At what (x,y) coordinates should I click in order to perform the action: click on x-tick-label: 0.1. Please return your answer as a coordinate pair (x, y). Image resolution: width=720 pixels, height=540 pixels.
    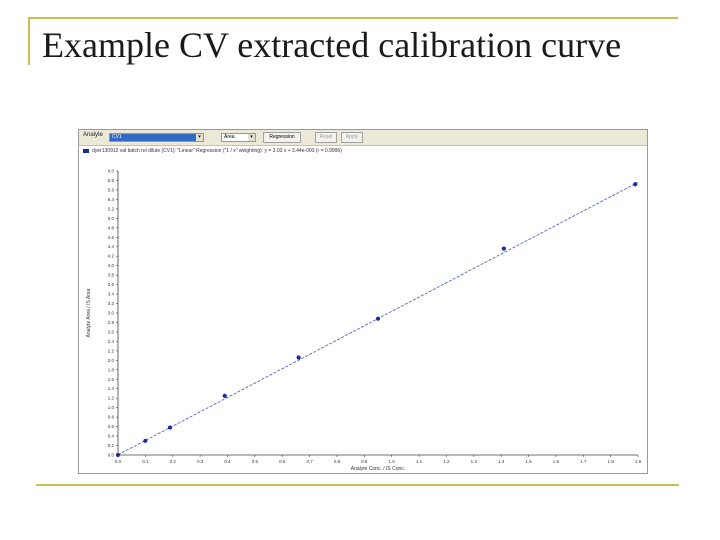
    Looking at the image, I should click on (145, 461).